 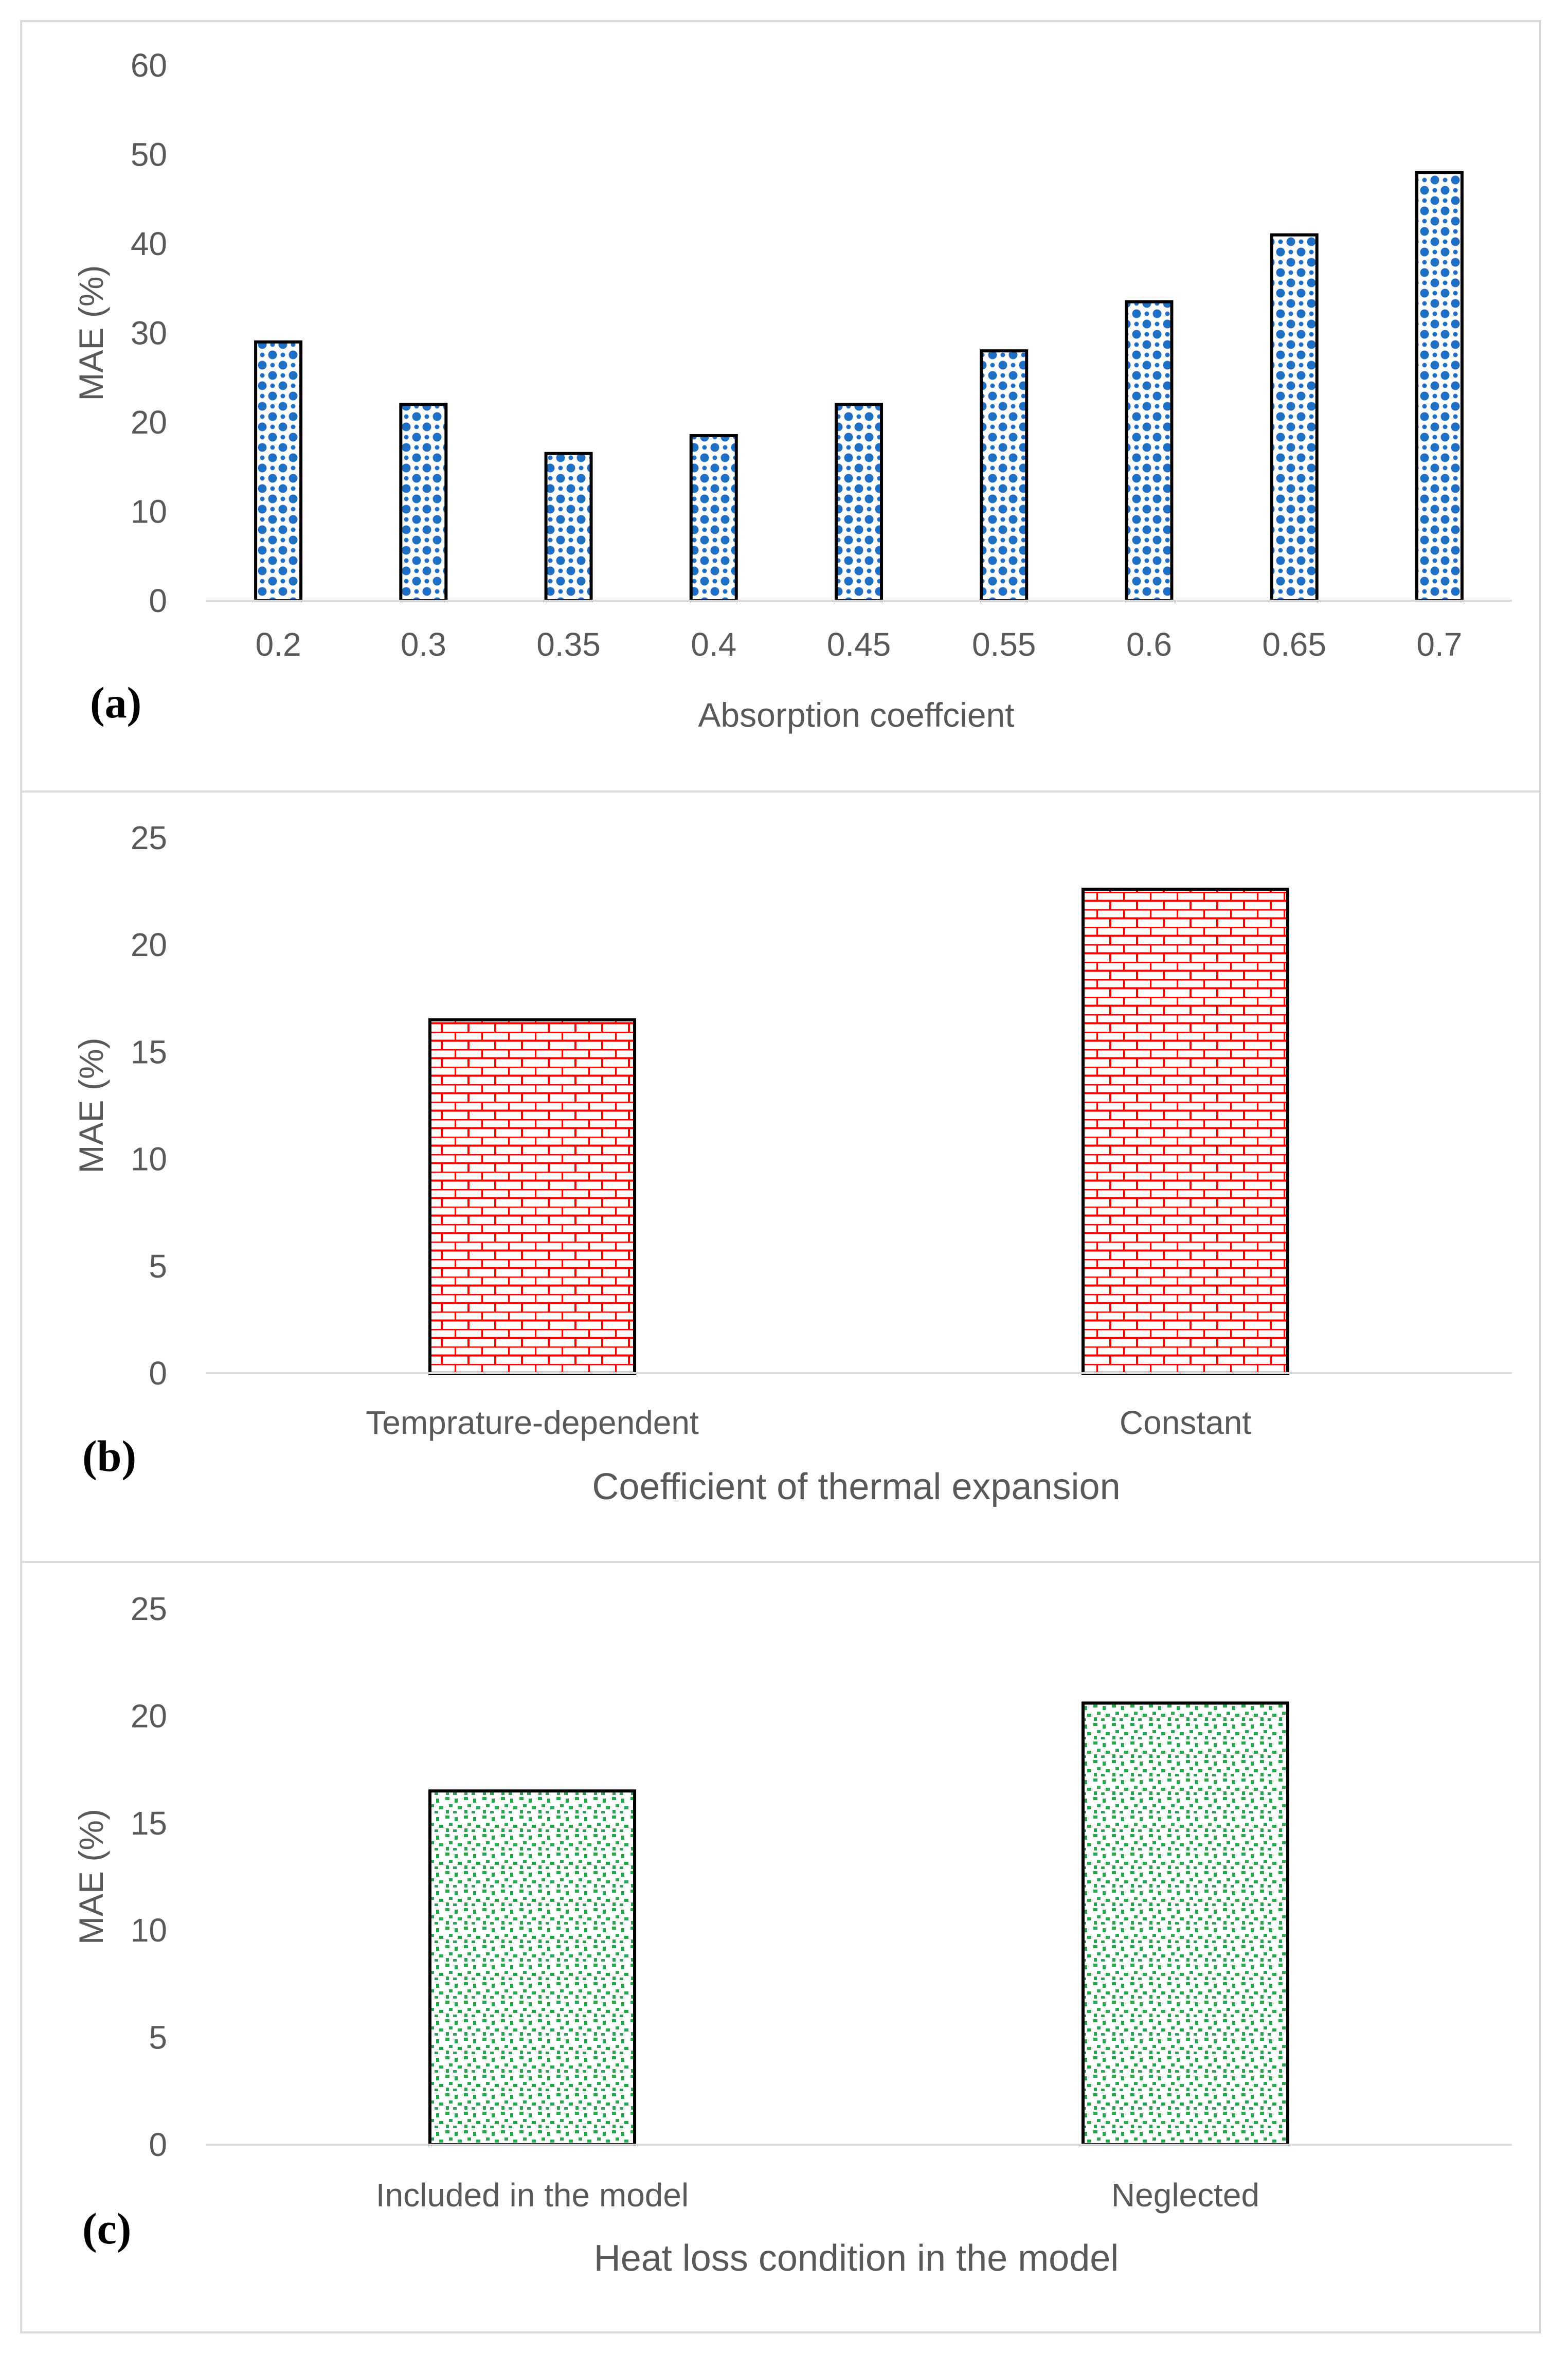 I want to click on x-tick-label: 0.7, so click(x=1439, y=644).